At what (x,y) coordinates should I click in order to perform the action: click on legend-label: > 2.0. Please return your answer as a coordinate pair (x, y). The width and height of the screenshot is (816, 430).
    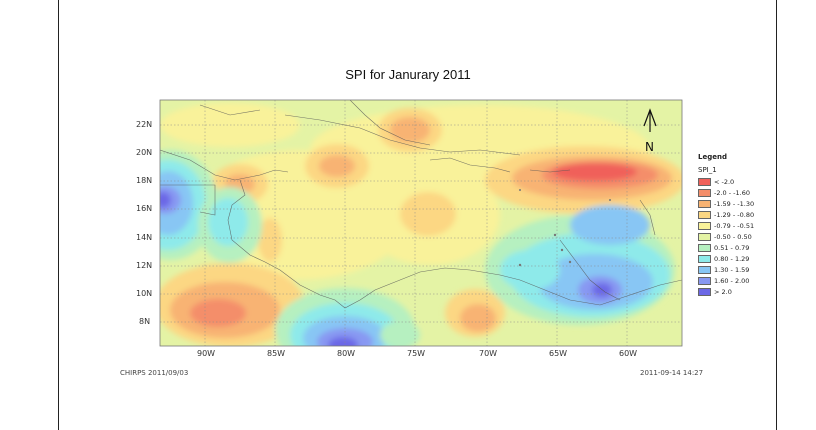
    Looking at the image, I should click on (723, 291).